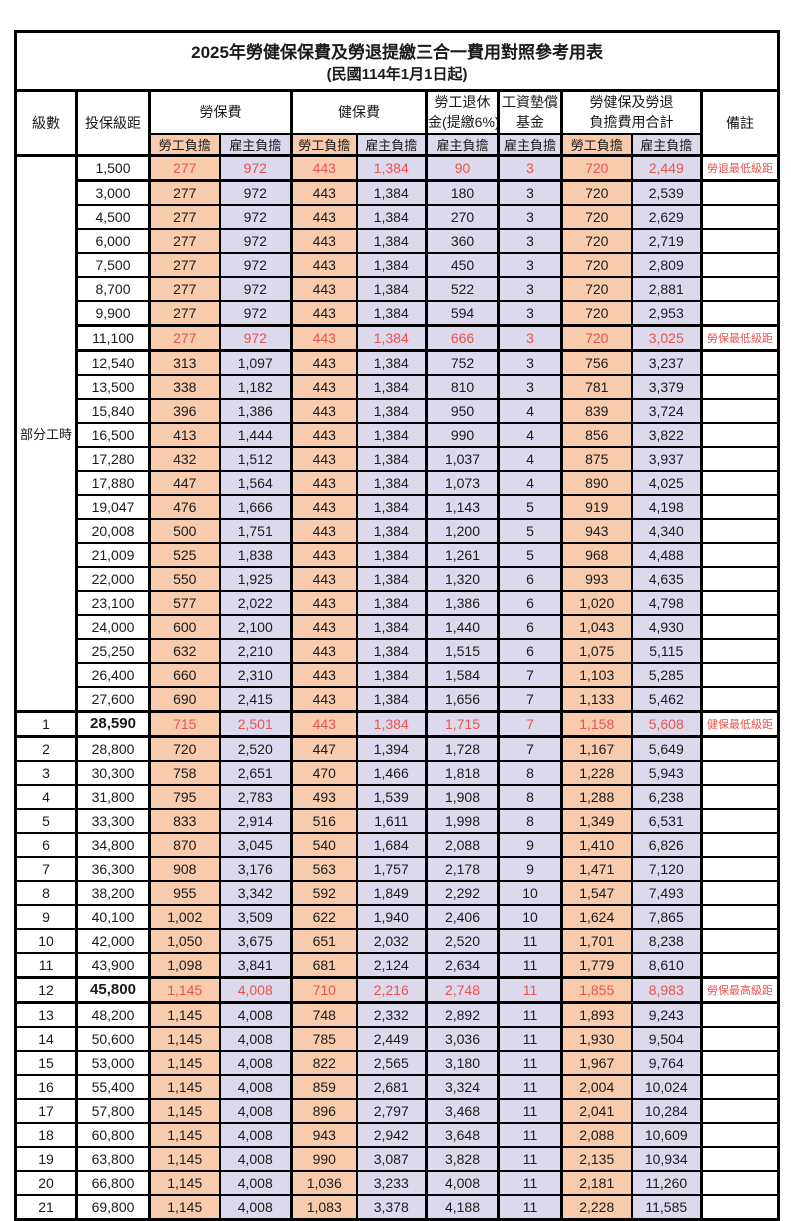 Image resolution: width=791 pixels, height=1221 pixels. I want to click on value-cell: 1,908, so click(462, 796).